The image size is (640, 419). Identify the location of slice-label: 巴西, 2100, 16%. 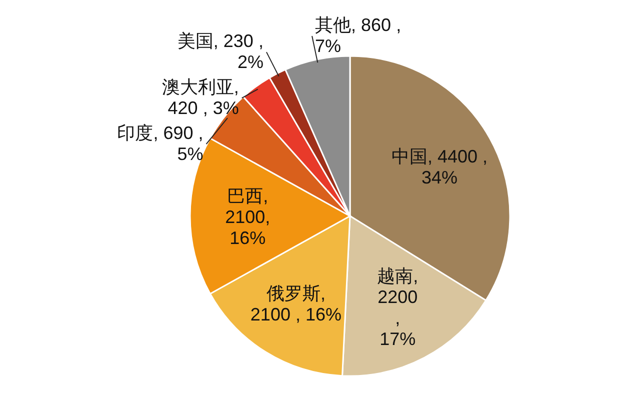
(247, 217).